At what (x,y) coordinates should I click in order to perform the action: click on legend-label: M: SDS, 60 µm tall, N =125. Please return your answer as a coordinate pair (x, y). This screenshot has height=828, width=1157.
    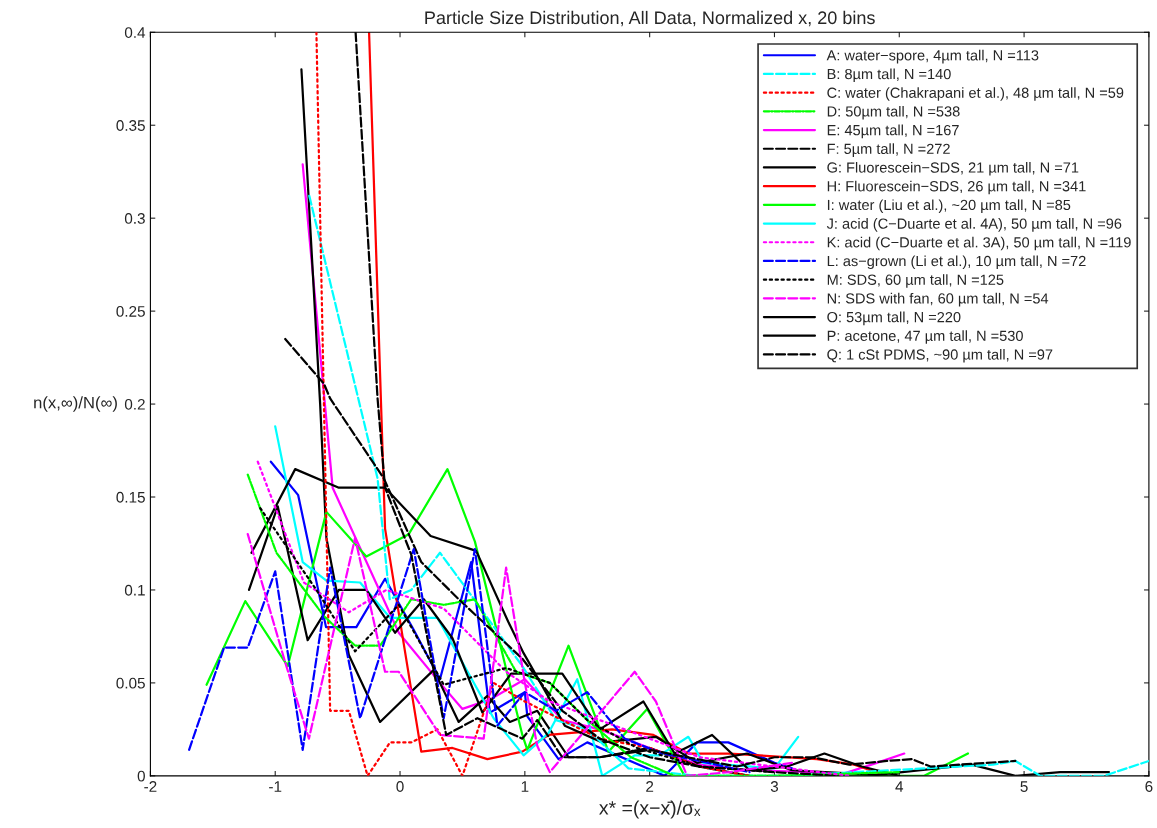
    Looking at the image, I should click on (915, 281).